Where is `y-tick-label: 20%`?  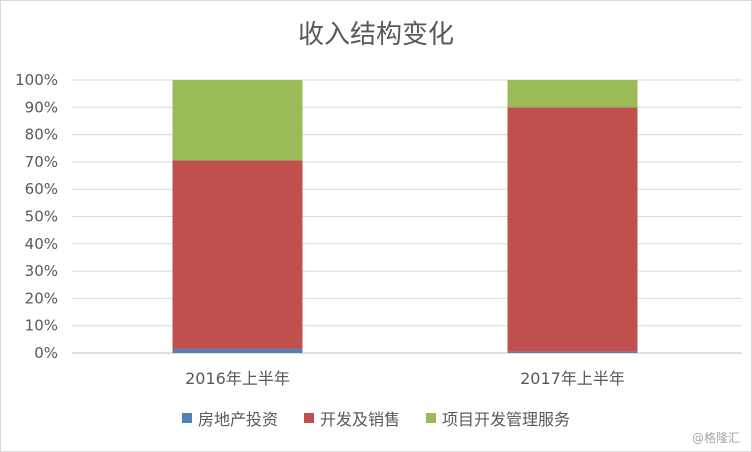 y-tick-label: 20% is located at coordinates (41, 298).